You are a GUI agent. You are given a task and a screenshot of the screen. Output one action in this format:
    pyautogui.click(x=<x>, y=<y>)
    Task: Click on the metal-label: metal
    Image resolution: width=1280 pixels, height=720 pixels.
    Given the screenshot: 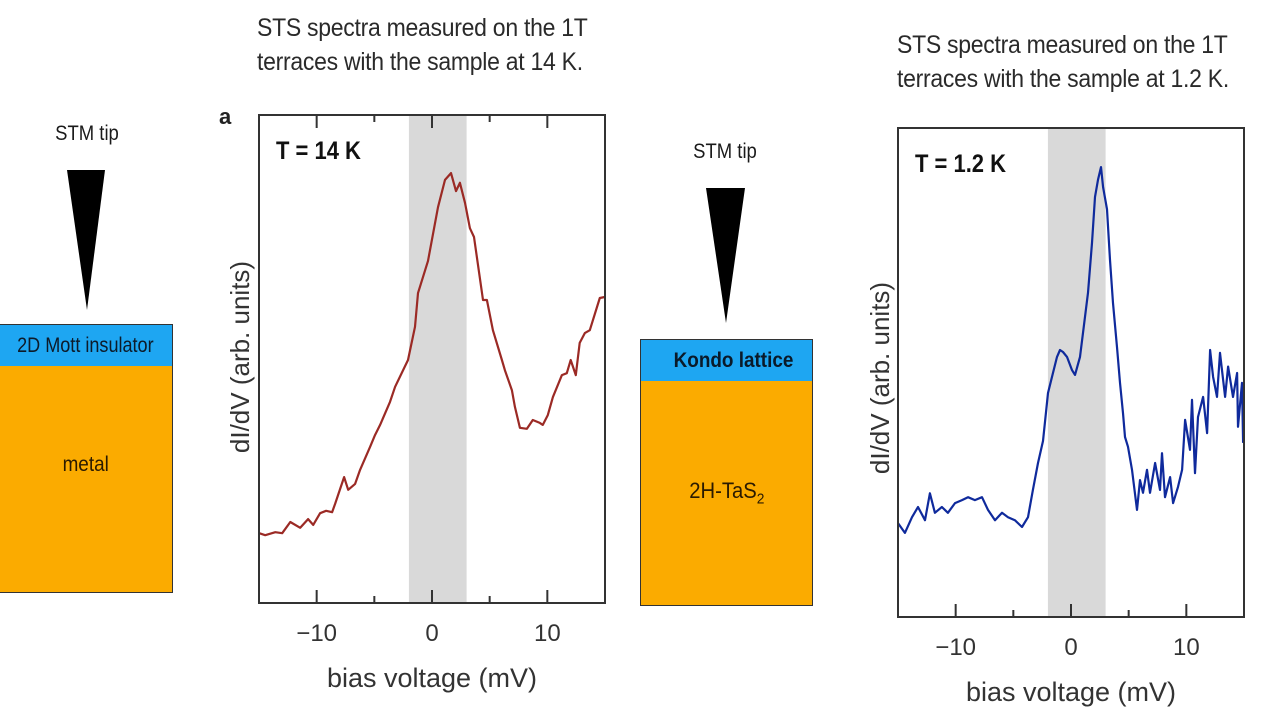 What is the action you would take?
    pyautogui.click(x=85, y=464)
    